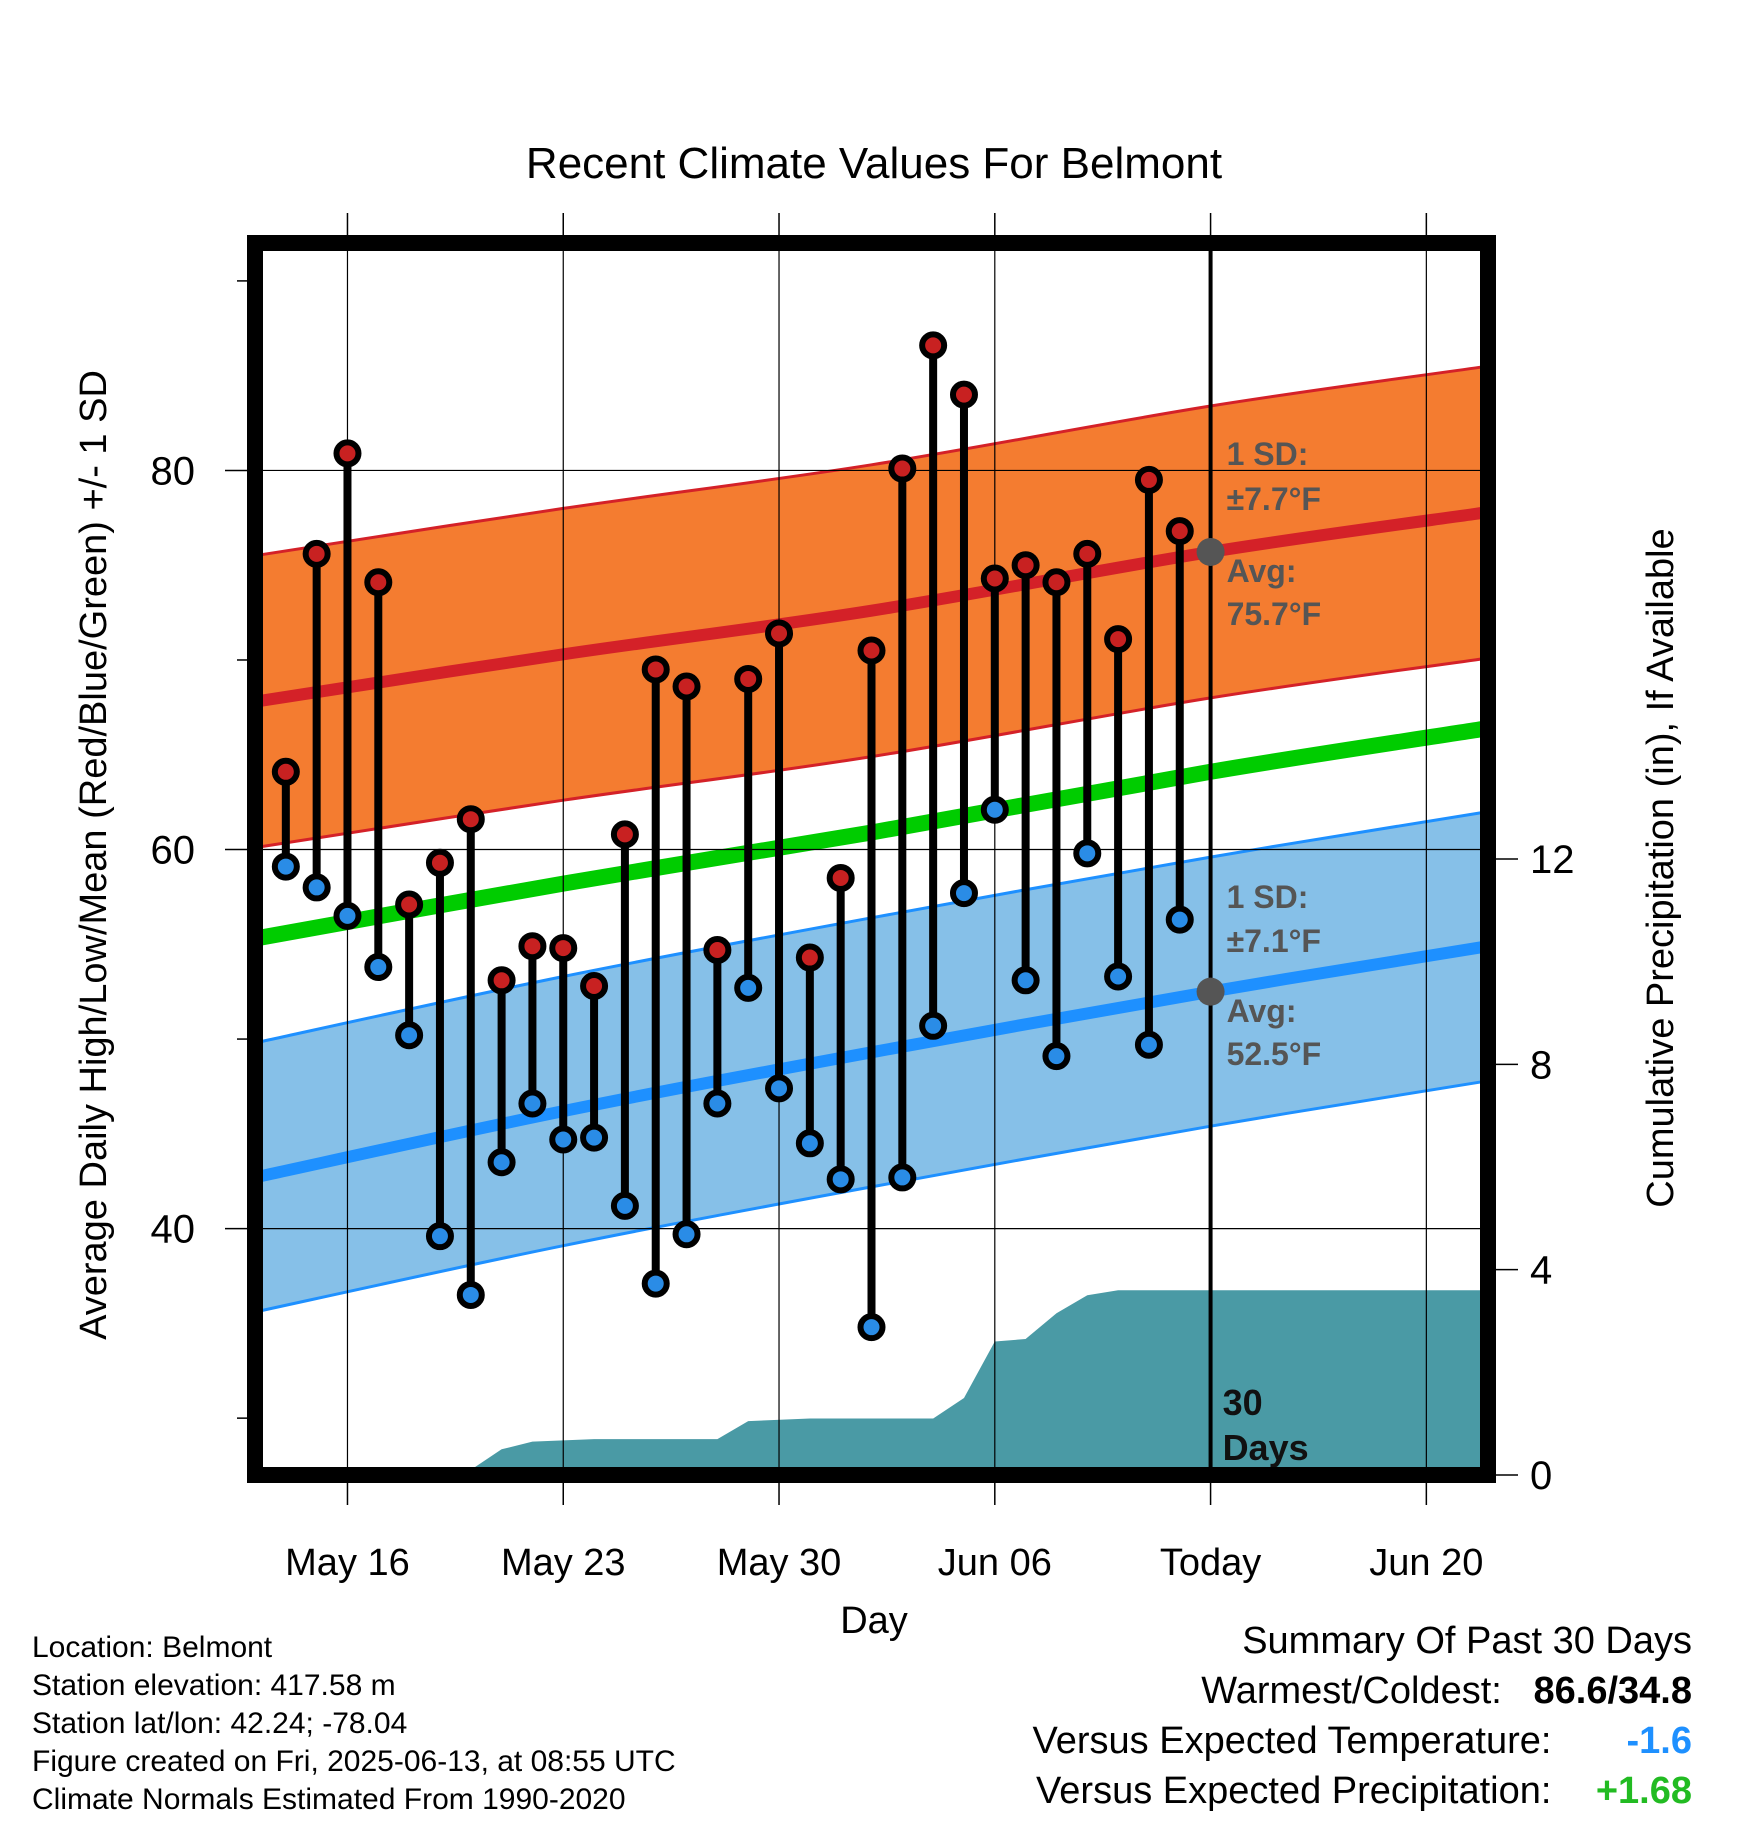  Describe the element at coordinates (1351, 1691) in the screenshot. I see `warmest-coldest-label: Warmest/Coldest:` at that location.